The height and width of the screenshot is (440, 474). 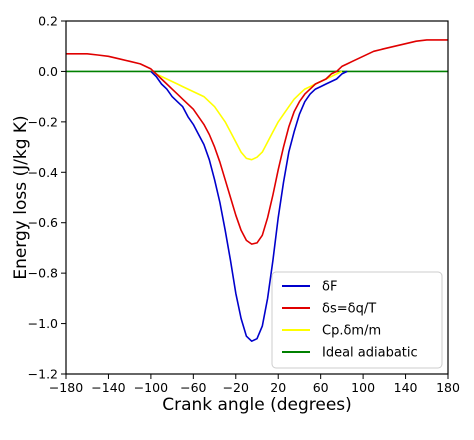 What do you see at coordinates (278, 387) in the screenshot?
I see `x-tick-label: 20` at bounding box center [278, 387].